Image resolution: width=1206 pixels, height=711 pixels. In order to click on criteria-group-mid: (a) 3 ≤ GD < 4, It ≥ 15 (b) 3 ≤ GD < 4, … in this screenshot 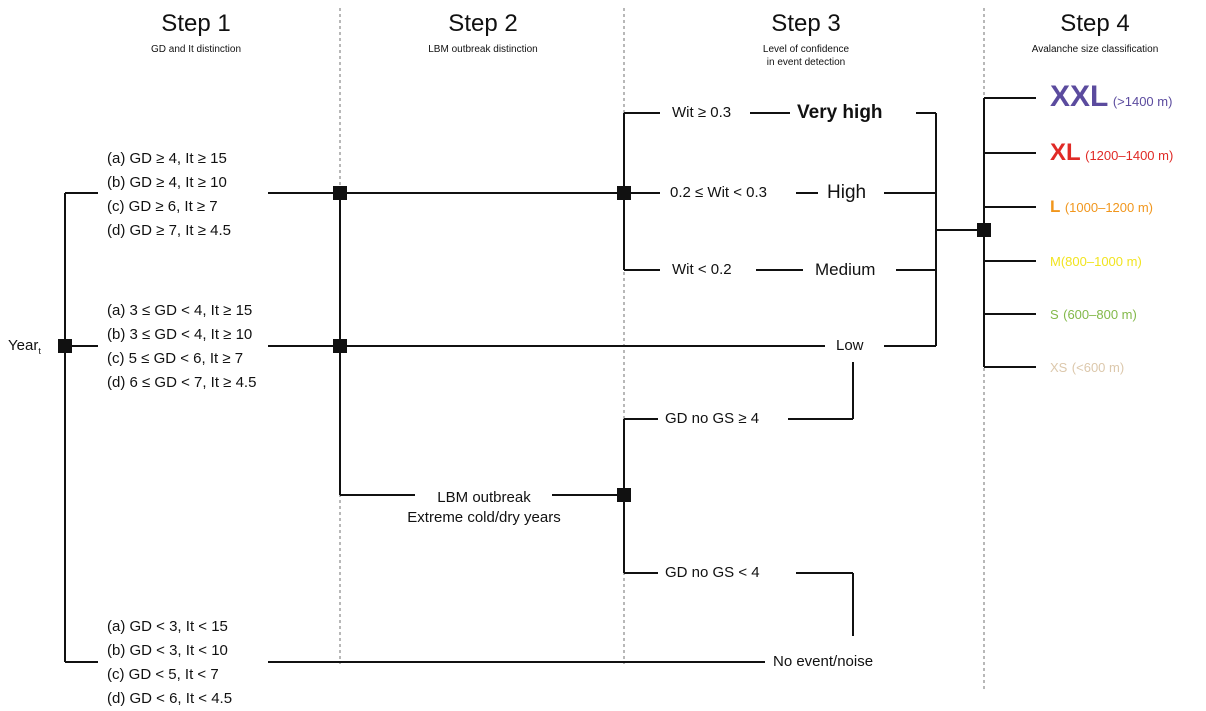, I will do `click(181, 347)`.